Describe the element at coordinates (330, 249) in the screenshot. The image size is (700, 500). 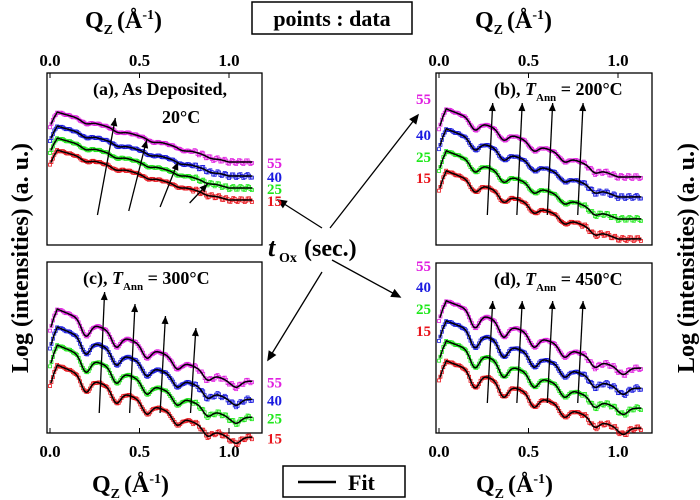
I see `sec-label: (sec.)` at that location.